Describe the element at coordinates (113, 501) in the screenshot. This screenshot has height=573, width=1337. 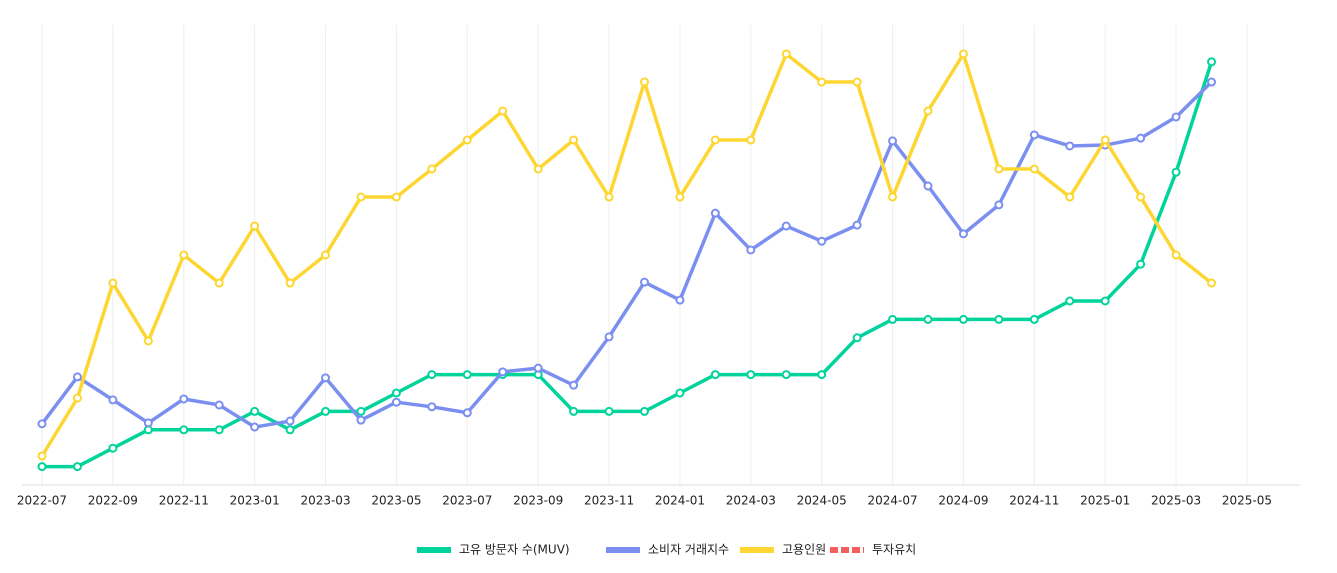
I see `x-tick-label: 2022-09` at that location.